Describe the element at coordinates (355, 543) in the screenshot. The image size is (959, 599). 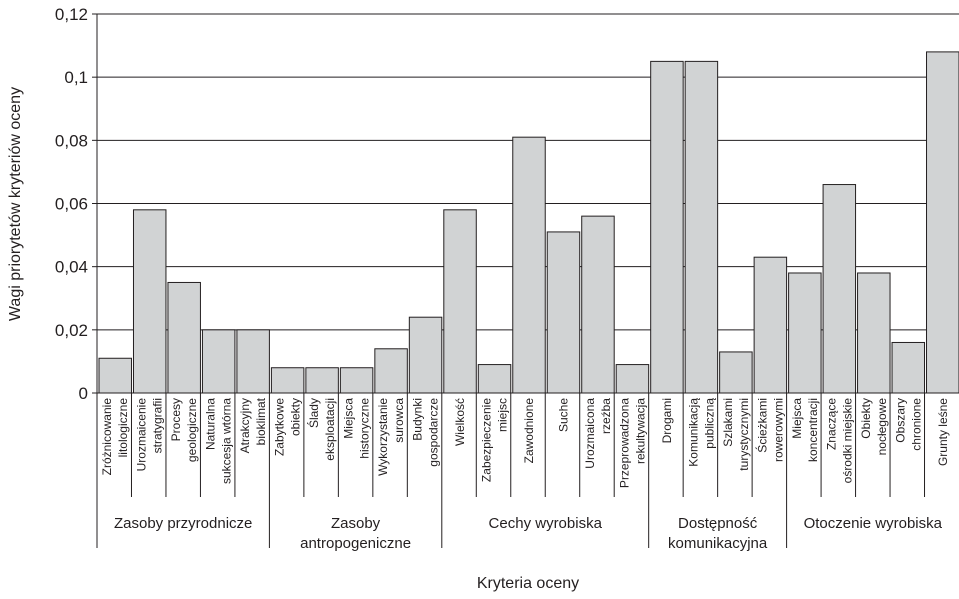
I see `group-label: antropogeniczne` at that location.